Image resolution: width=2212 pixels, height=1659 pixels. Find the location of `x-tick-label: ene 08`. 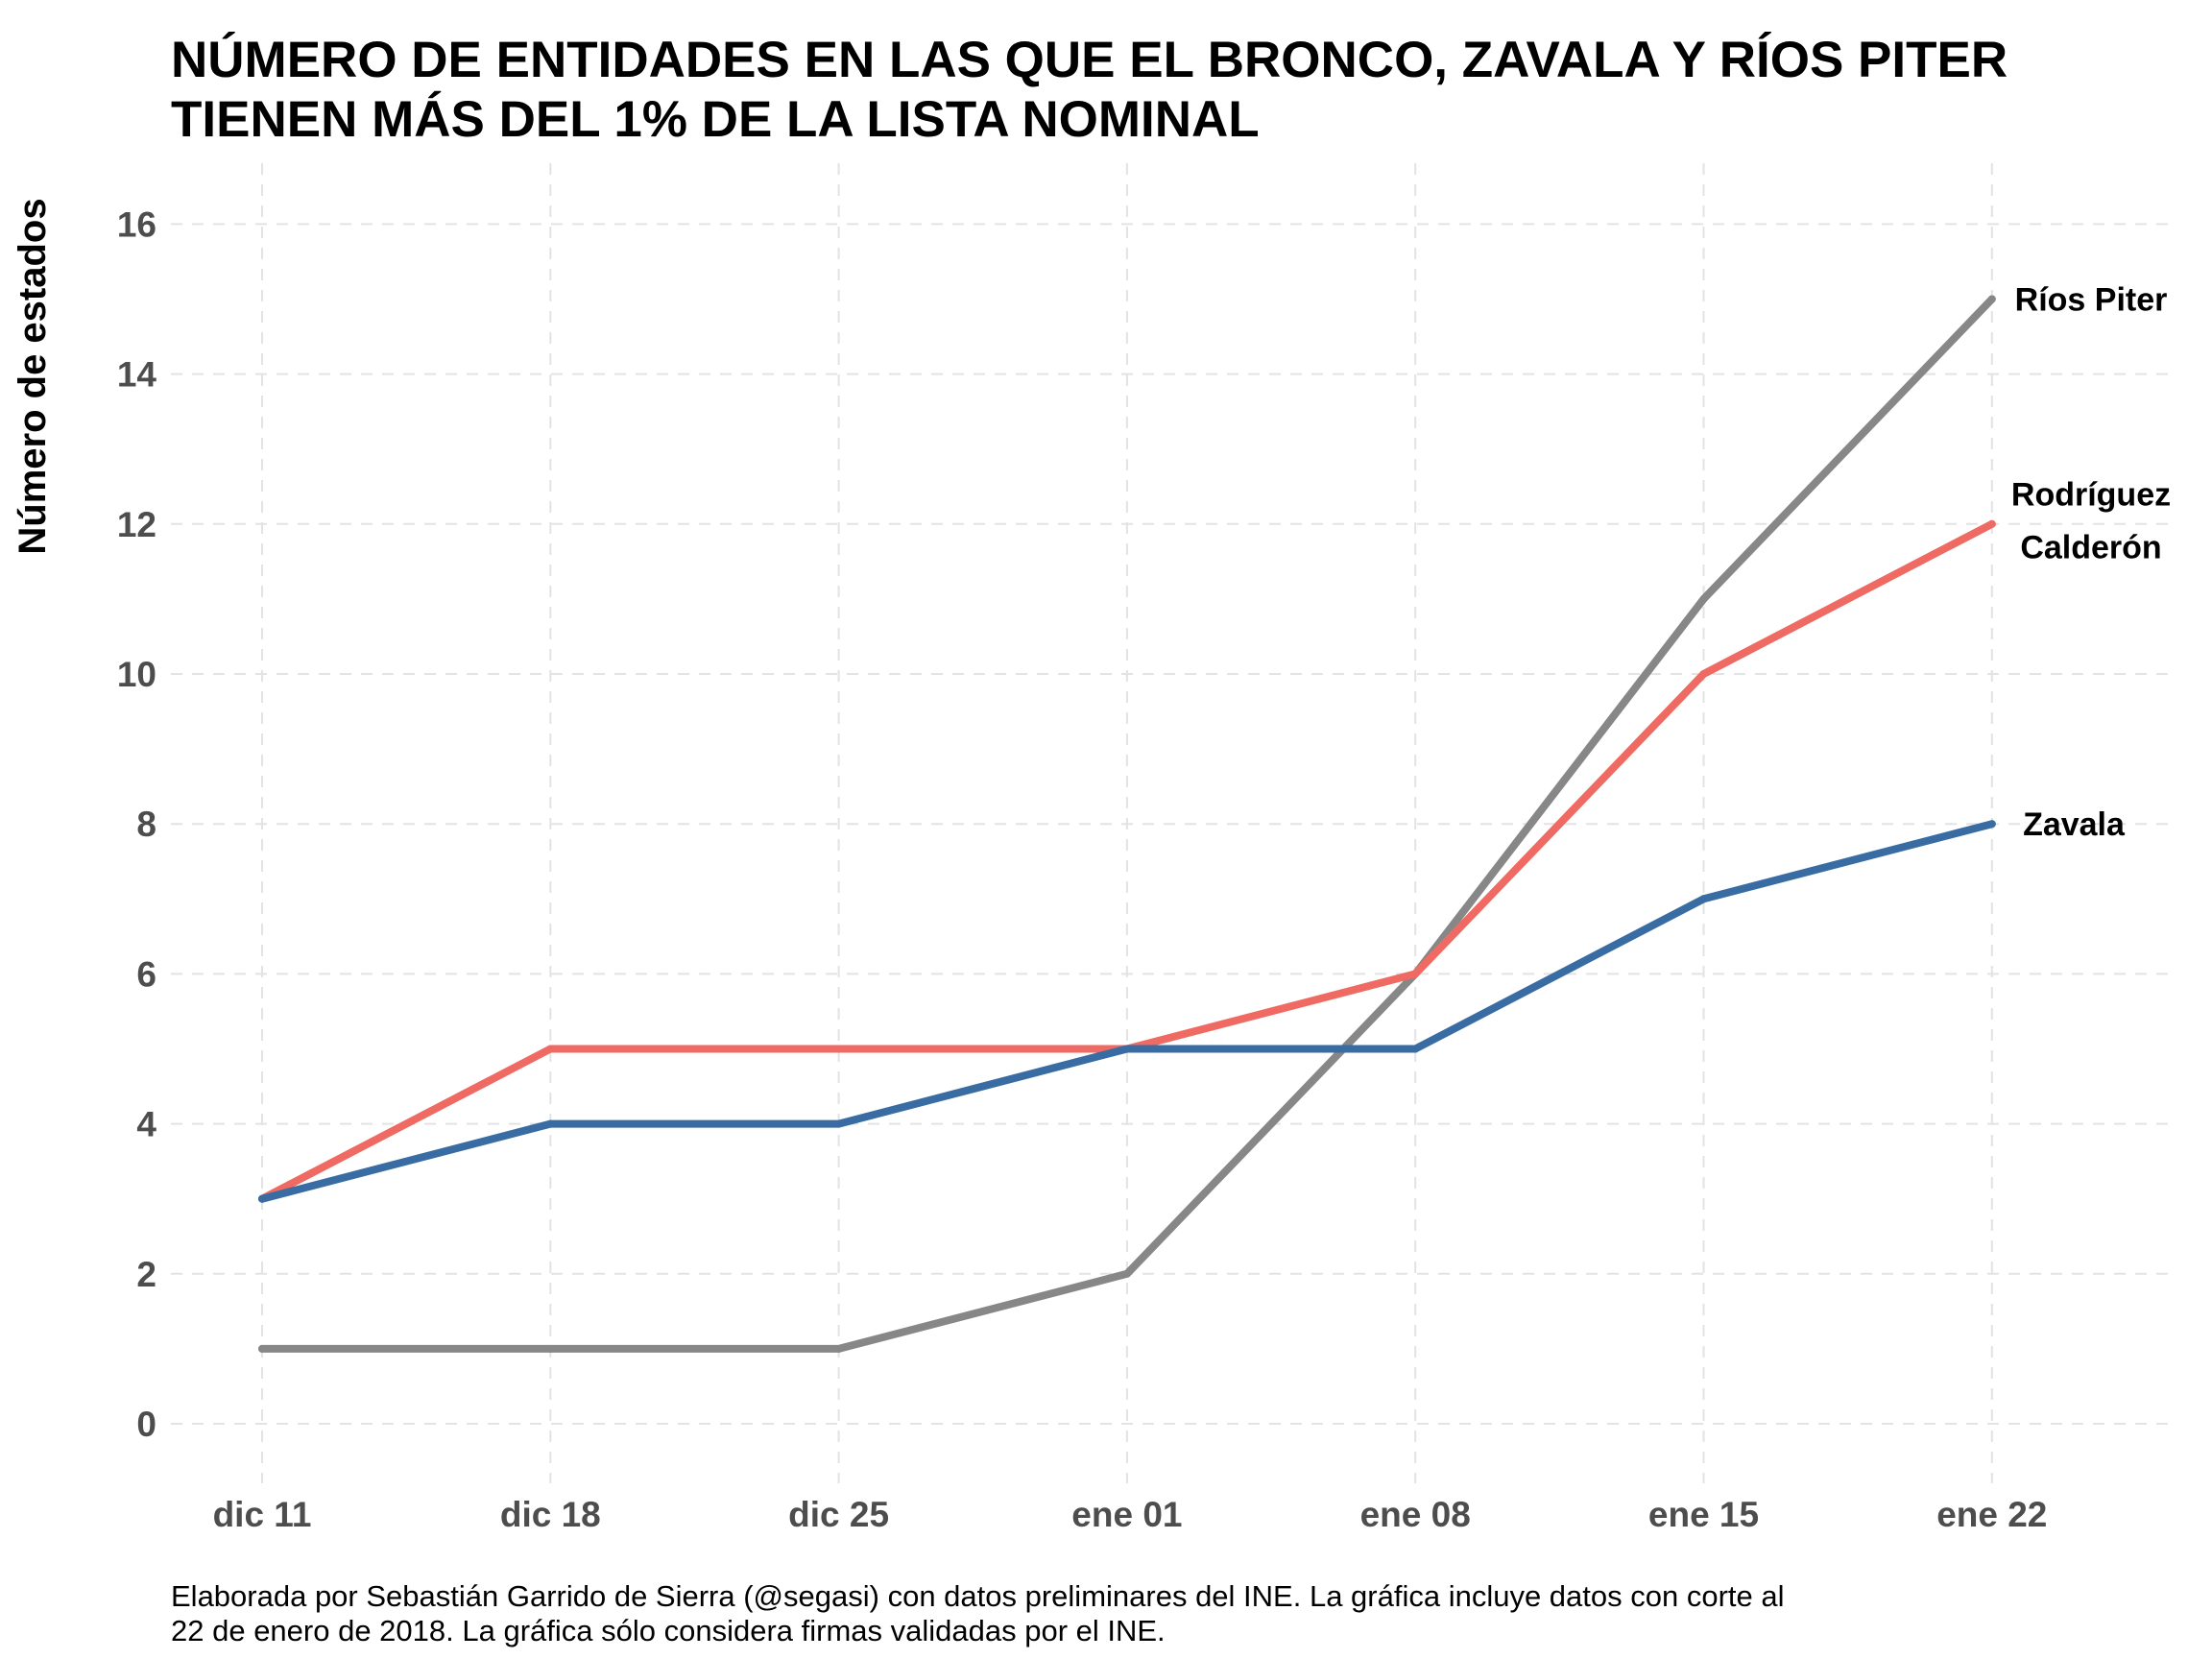

x-tick-label: ene 08 is located at coordinates (1415, 1514).